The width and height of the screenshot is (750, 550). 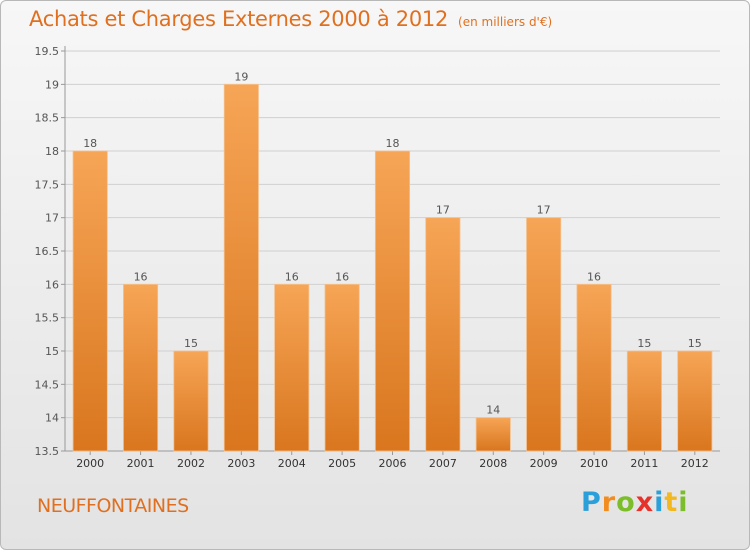 What do you see at coordinates (47, 318) in the screenshot?
I see `y-tick-label: 15.5` at bounding box center [47, 318].